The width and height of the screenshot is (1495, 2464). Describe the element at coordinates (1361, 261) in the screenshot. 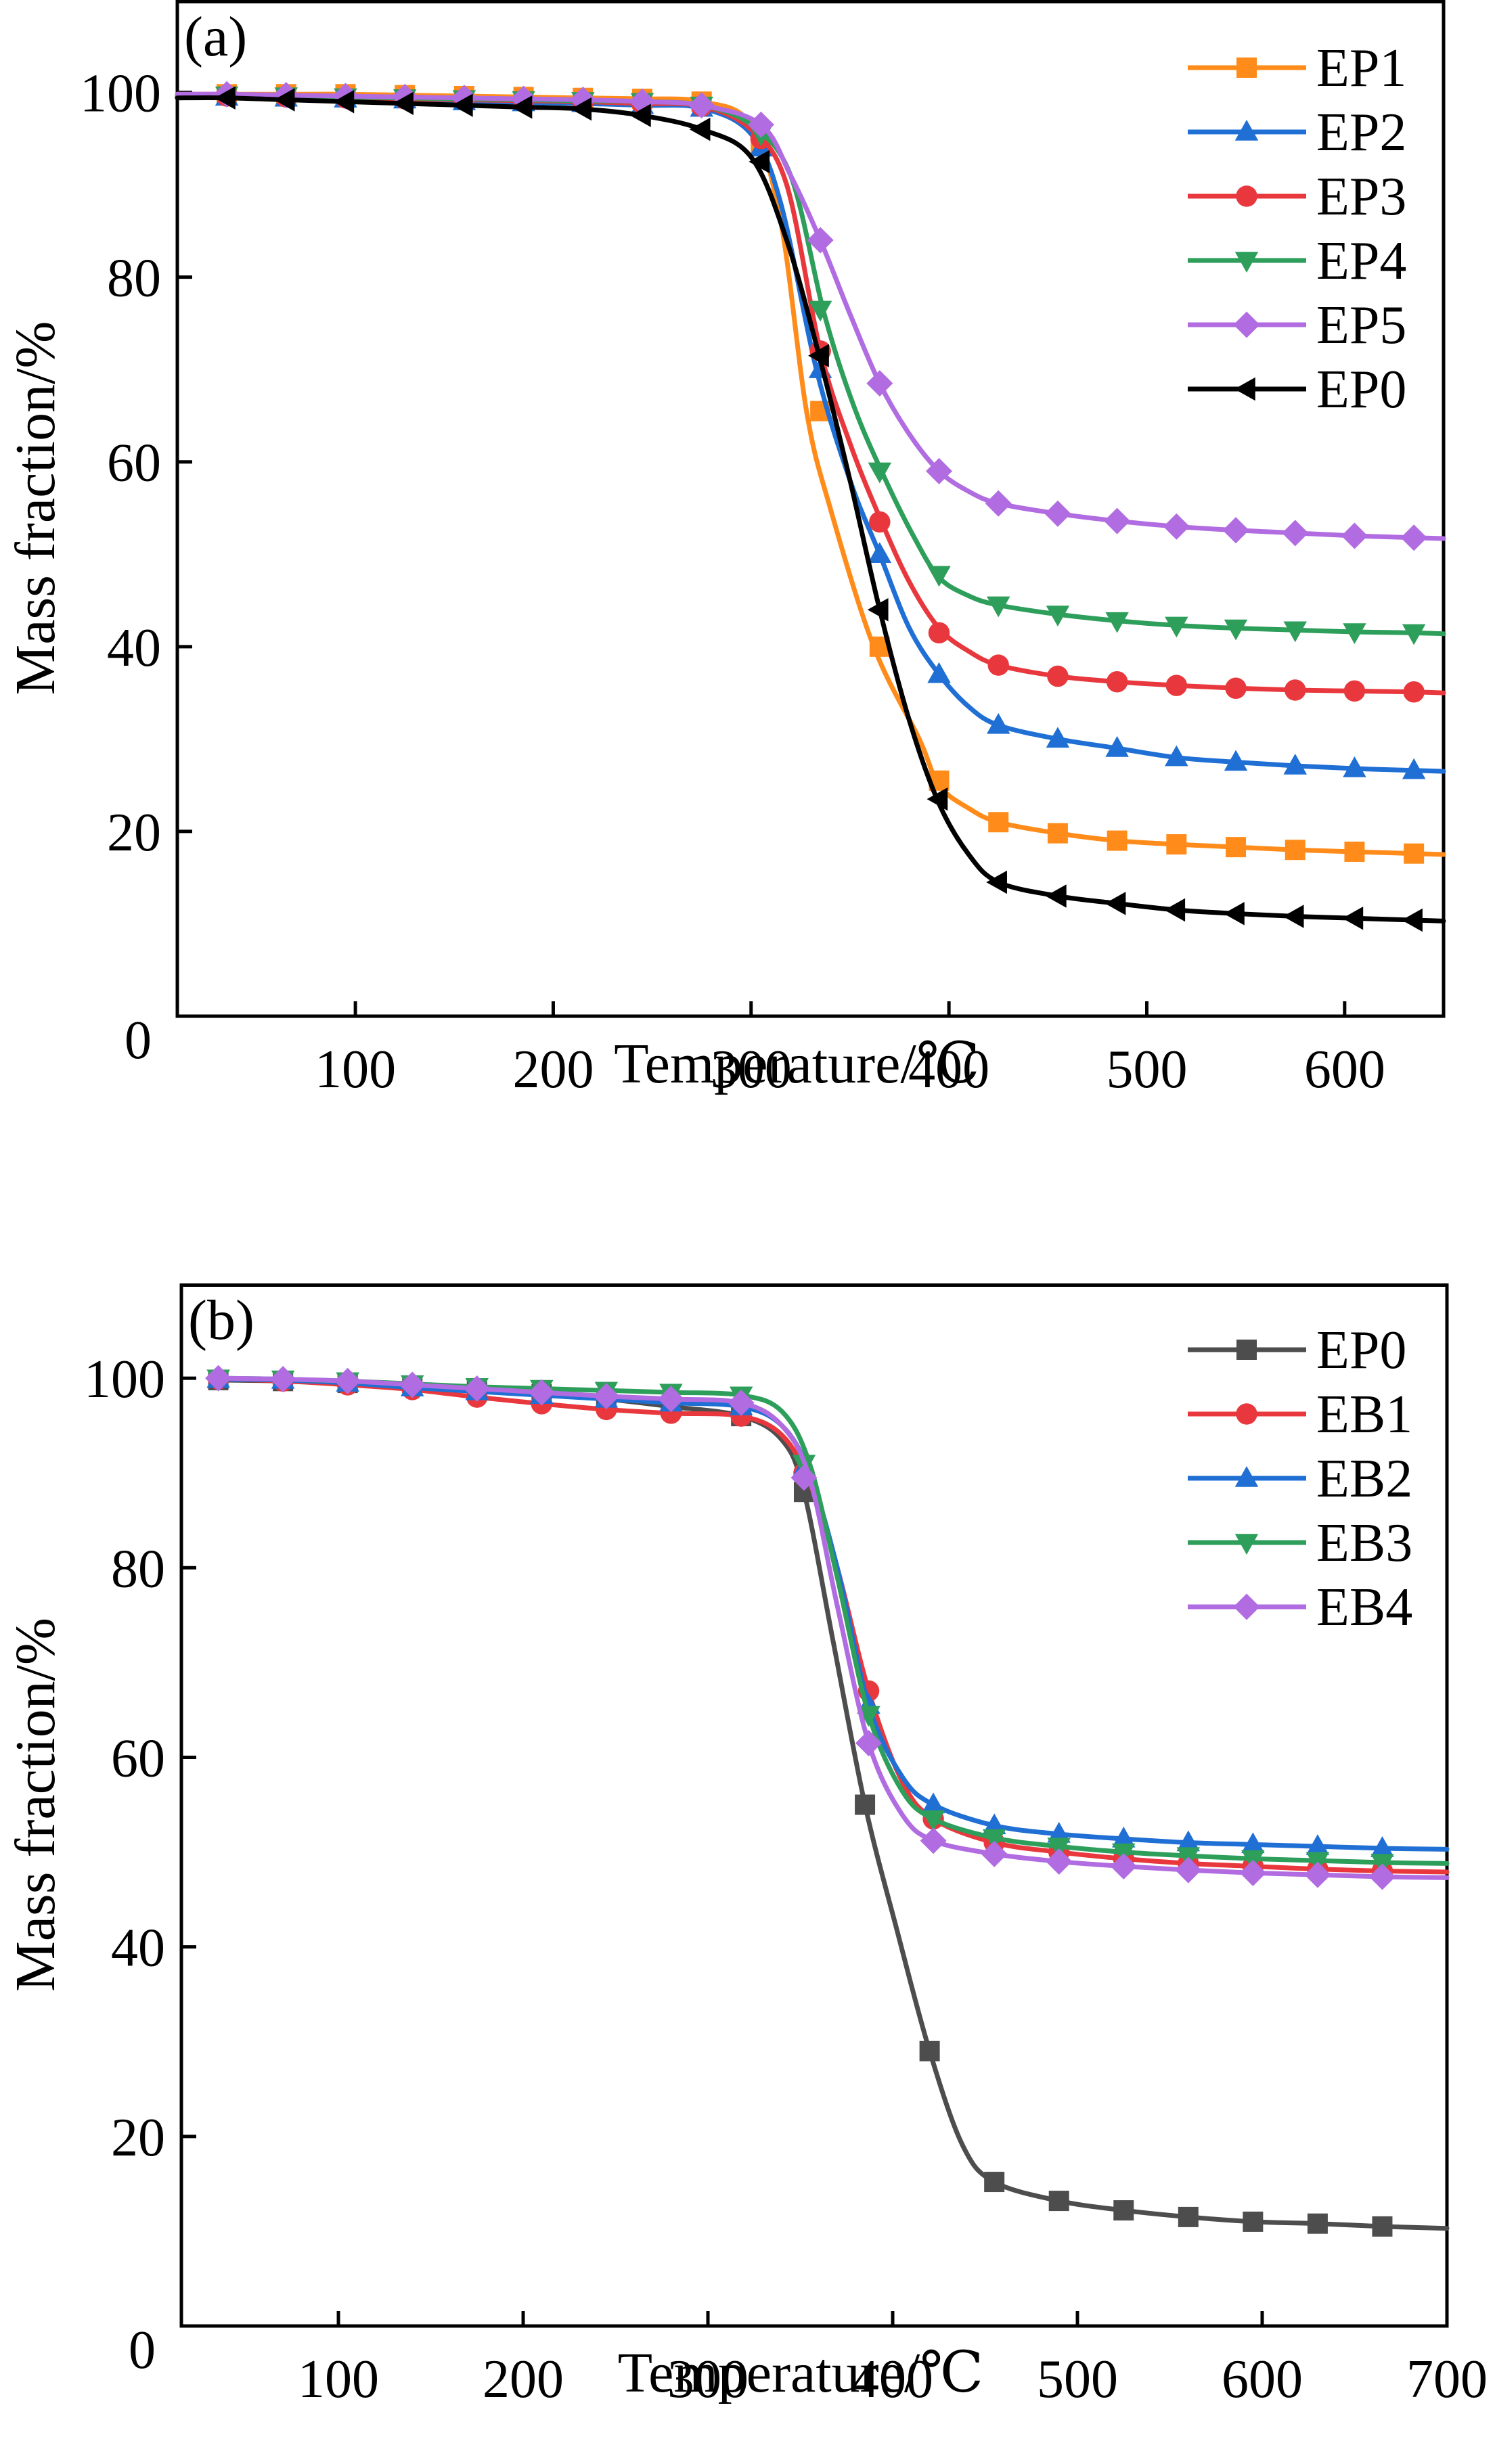

I see `legend-label: EP4` at that location.